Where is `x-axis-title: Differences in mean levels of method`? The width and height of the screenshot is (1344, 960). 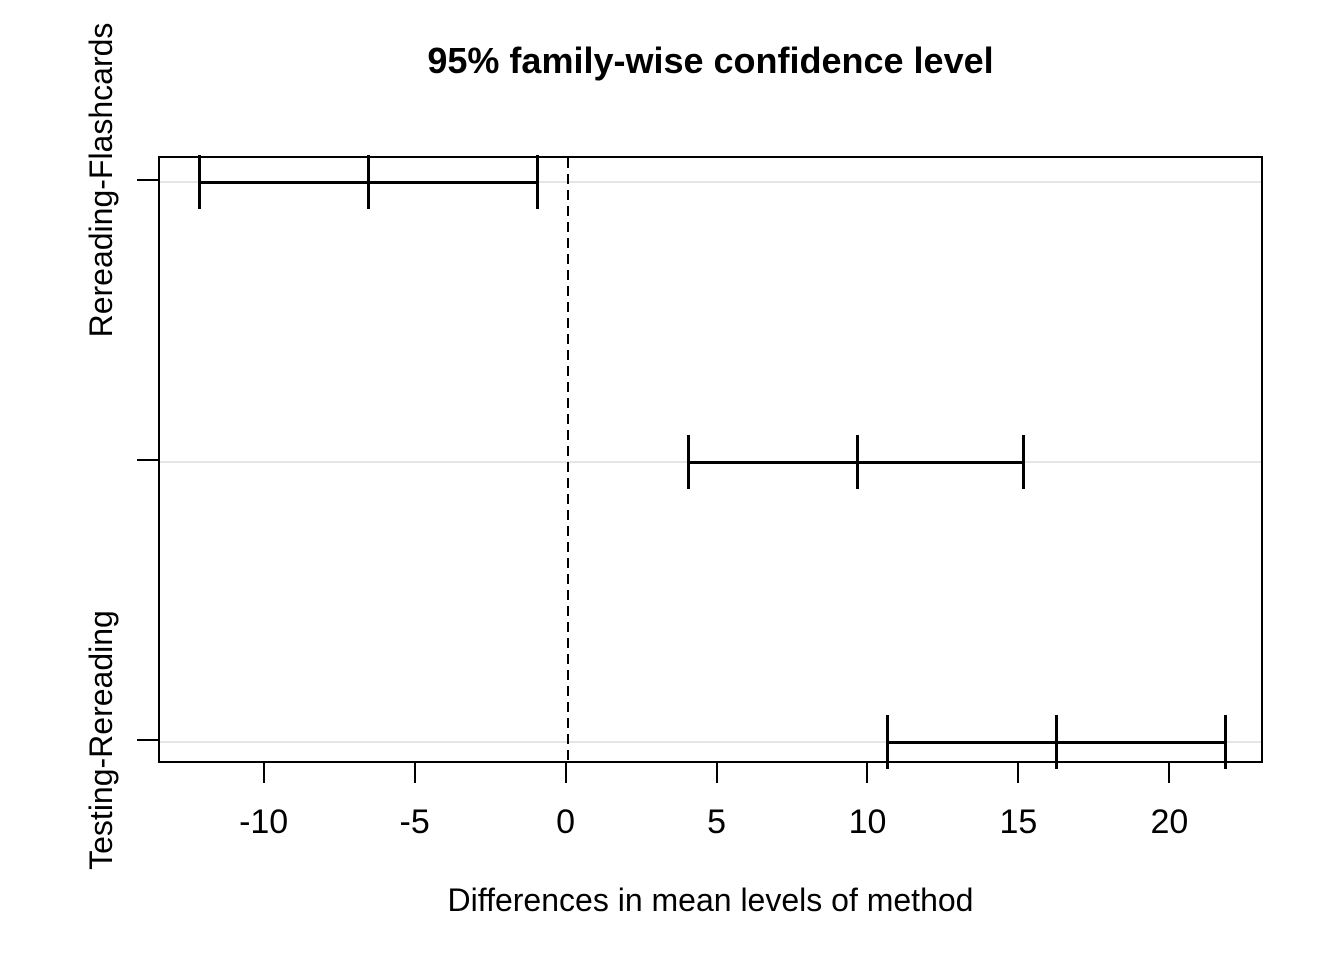 x-axis-title: Differences in mean levels of method is located at coordinates (710, 900).